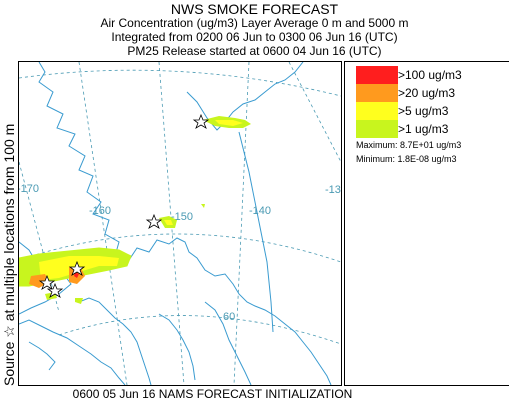 Image resolution: width=509 pixels, height=401 pixels. I want to click on legend-label: >100 ug/m3, so click(430, 75).